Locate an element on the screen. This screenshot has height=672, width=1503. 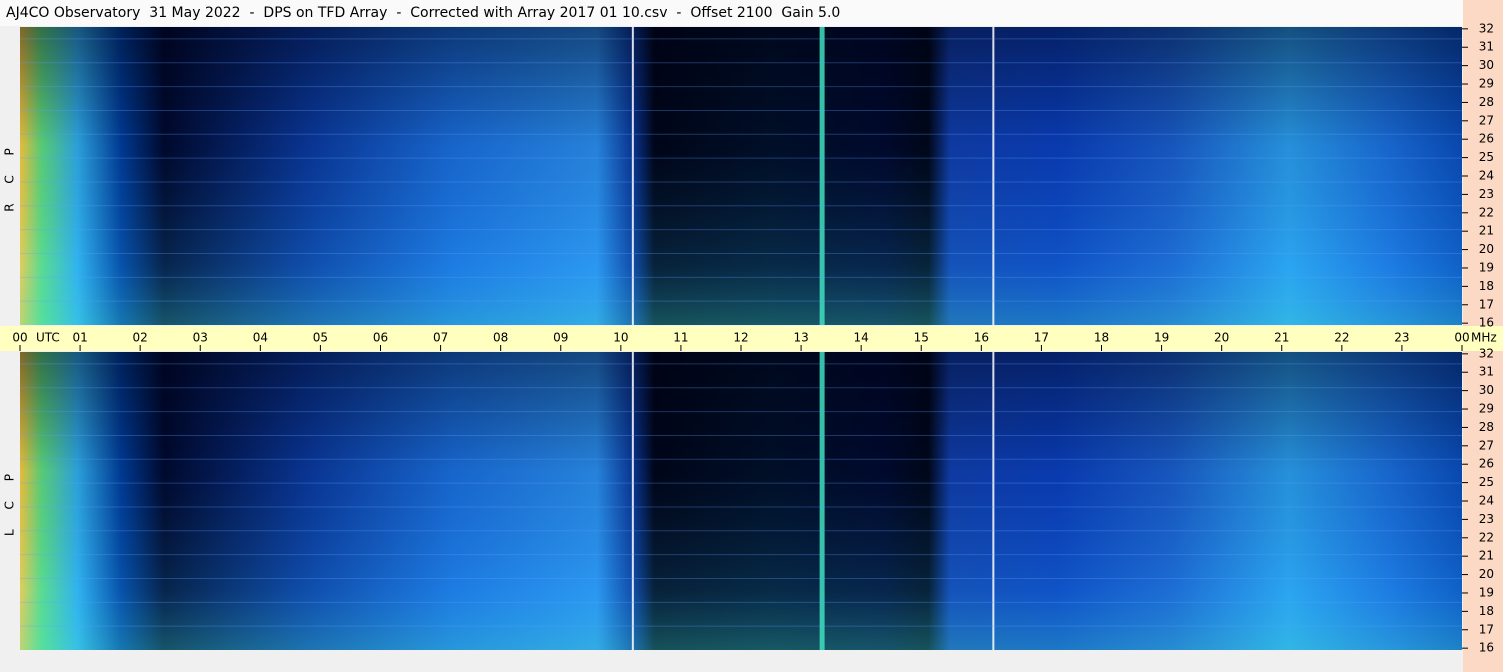
x-tick-label: 09 is located at coordinates (560, 338).